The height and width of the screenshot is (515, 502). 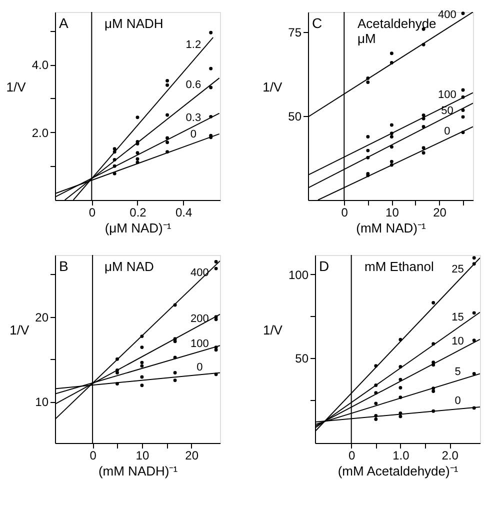 I want to click on x-tick-label: 2.0, so click(x=450, y=455).